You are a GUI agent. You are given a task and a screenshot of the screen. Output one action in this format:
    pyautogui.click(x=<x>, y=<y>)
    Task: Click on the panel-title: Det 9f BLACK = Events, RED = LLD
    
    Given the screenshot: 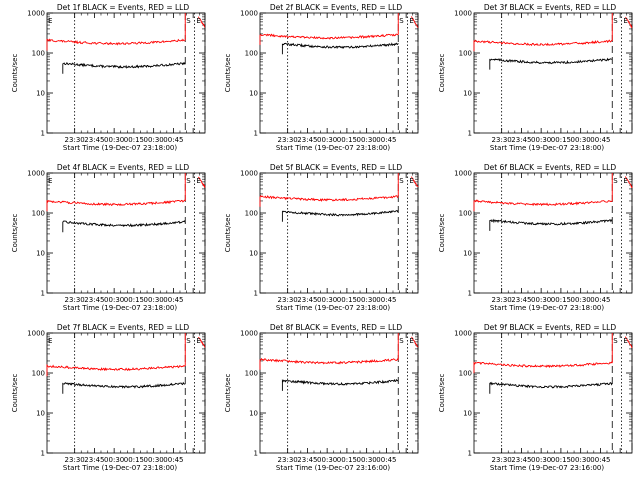 What is the action you would take?
    pyautogui.click(x=550, y=327)
    